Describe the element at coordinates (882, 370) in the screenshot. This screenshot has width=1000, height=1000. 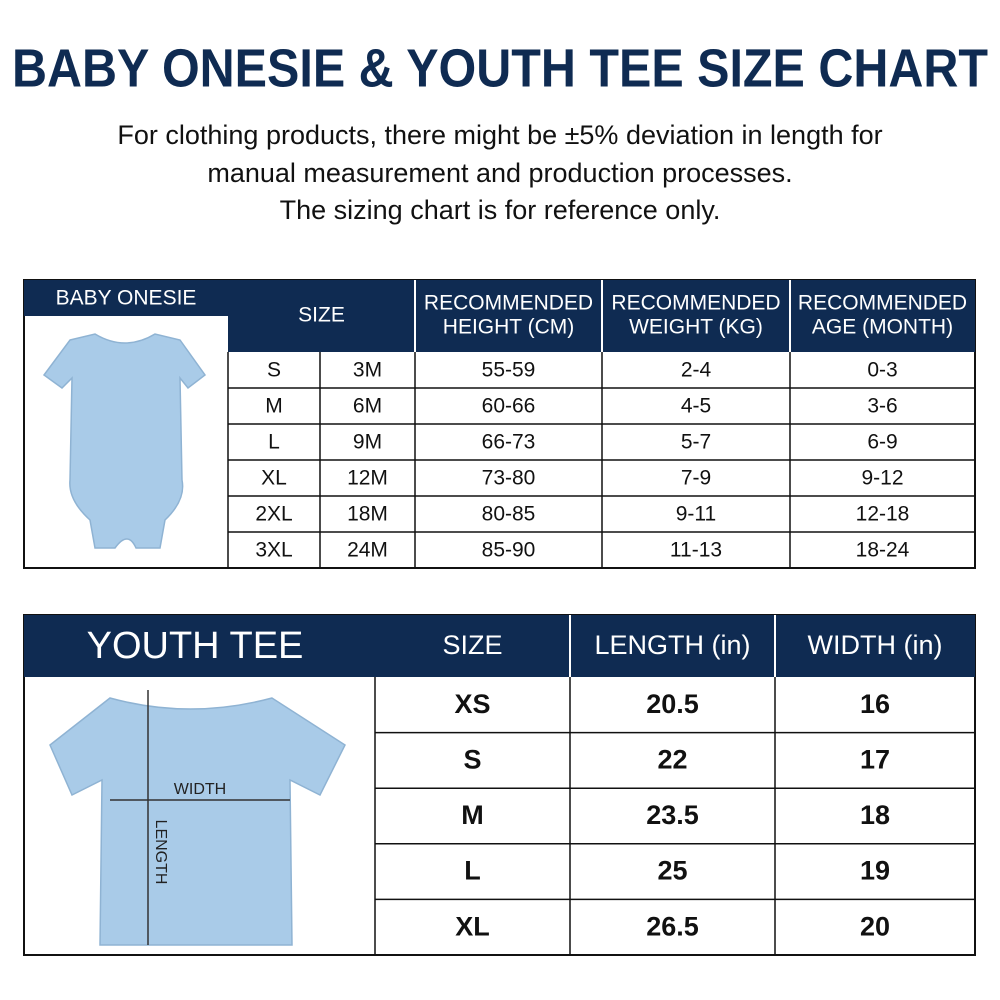
I see `baby-cell: 0-3` at that location.